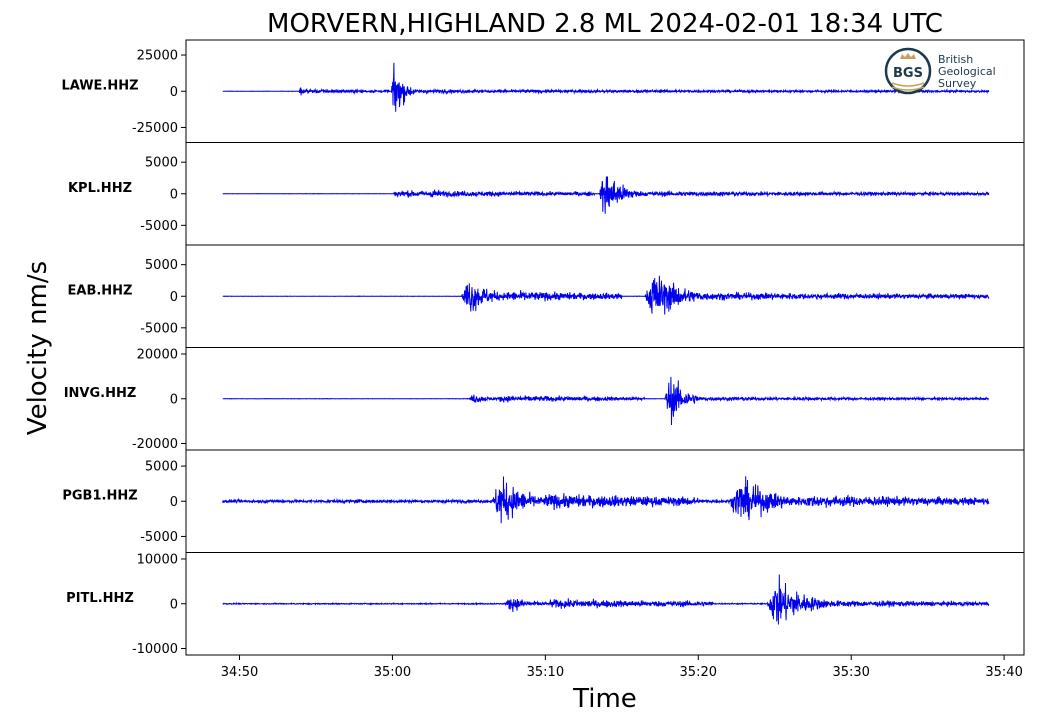  I want to click on panel-kpl-hhz: 5000 0 -5000 KPL.HHZ, so click(546, 194).